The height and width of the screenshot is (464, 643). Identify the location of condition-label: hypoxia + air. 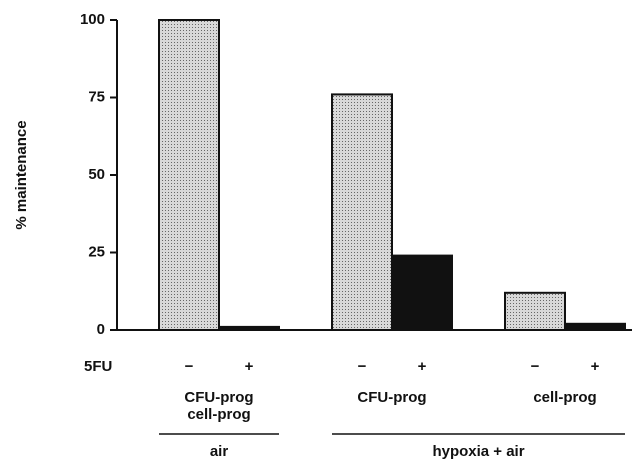
(478, 451).